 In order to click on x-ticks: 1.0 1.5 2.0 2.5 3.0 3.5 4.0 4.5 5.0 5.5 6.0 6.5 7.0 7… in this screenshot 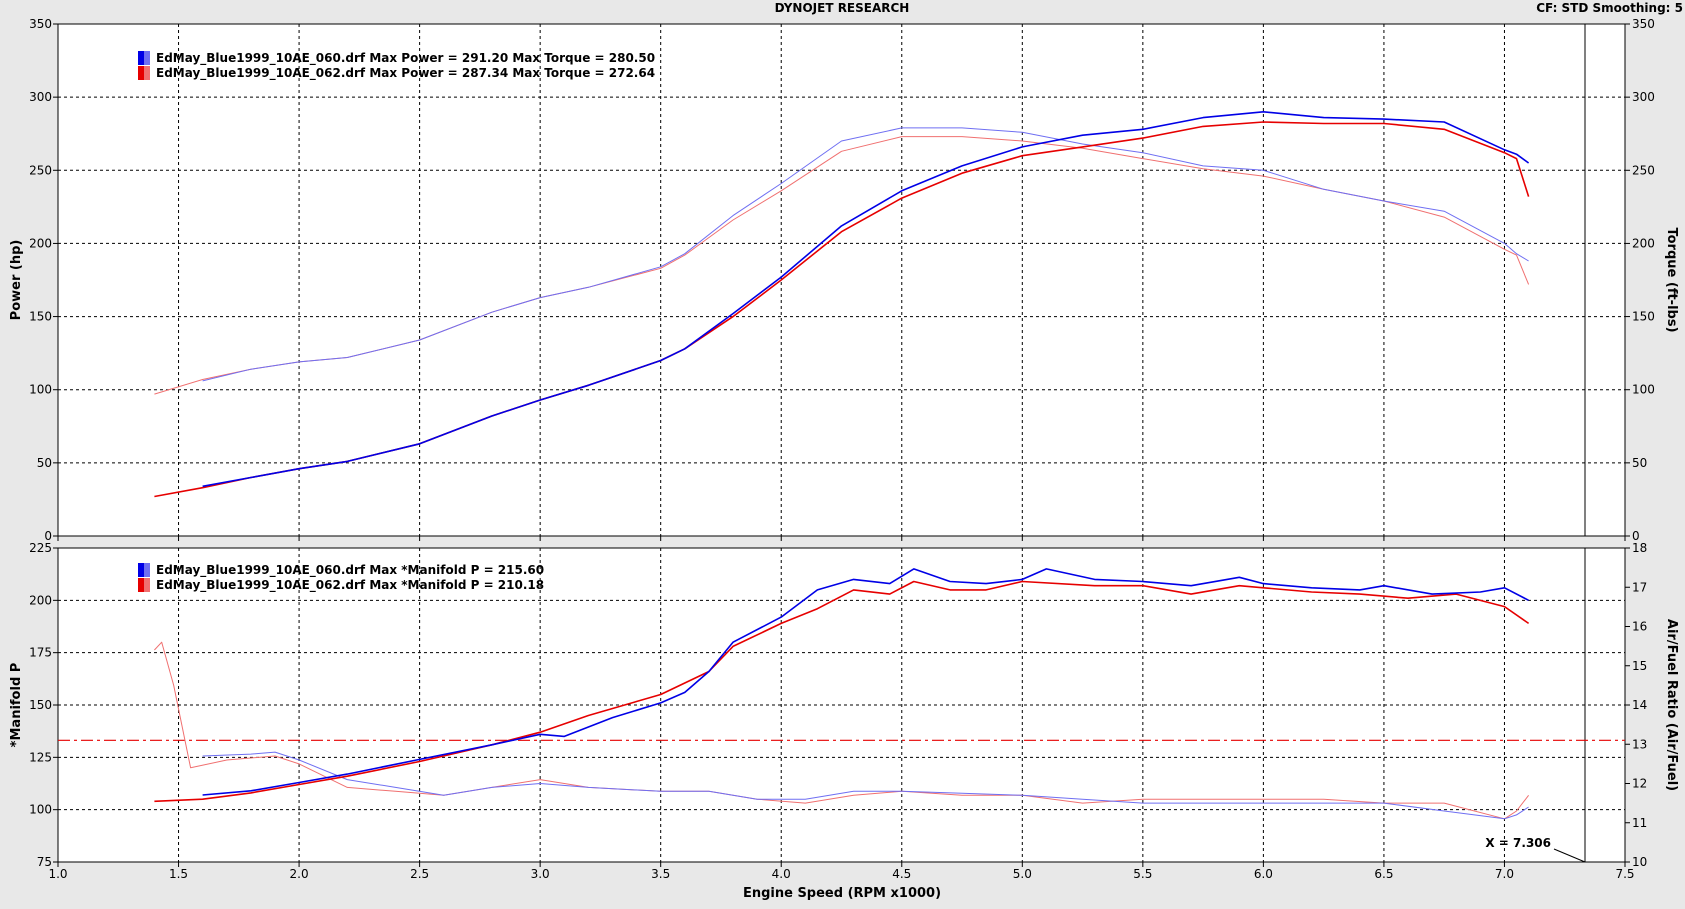, I will do `click(841, 874)`.